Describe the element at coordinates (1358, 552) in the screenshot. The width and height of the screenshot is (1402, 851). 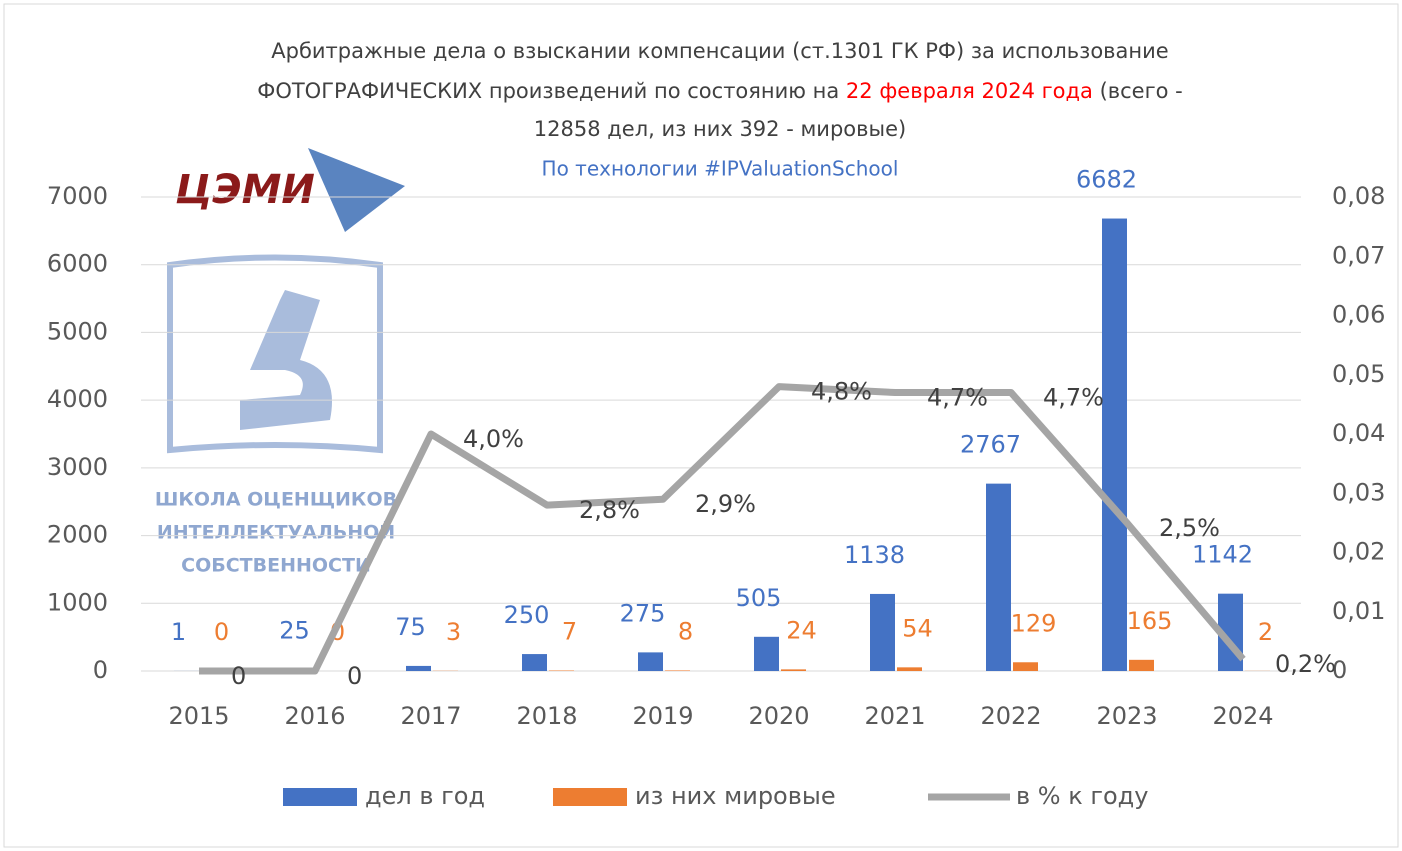
I see `y2-tick-label: 0,02` at that location.